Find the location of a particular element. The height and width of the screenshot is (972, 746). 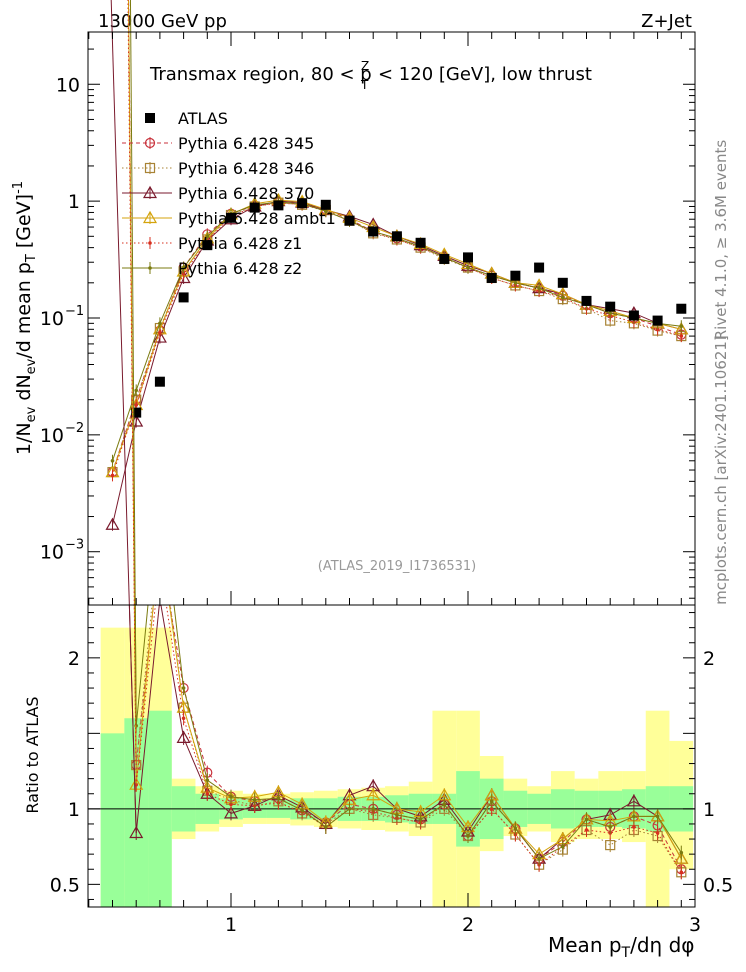

xtick-label-1: 2 is located at coordinates (468, 925).